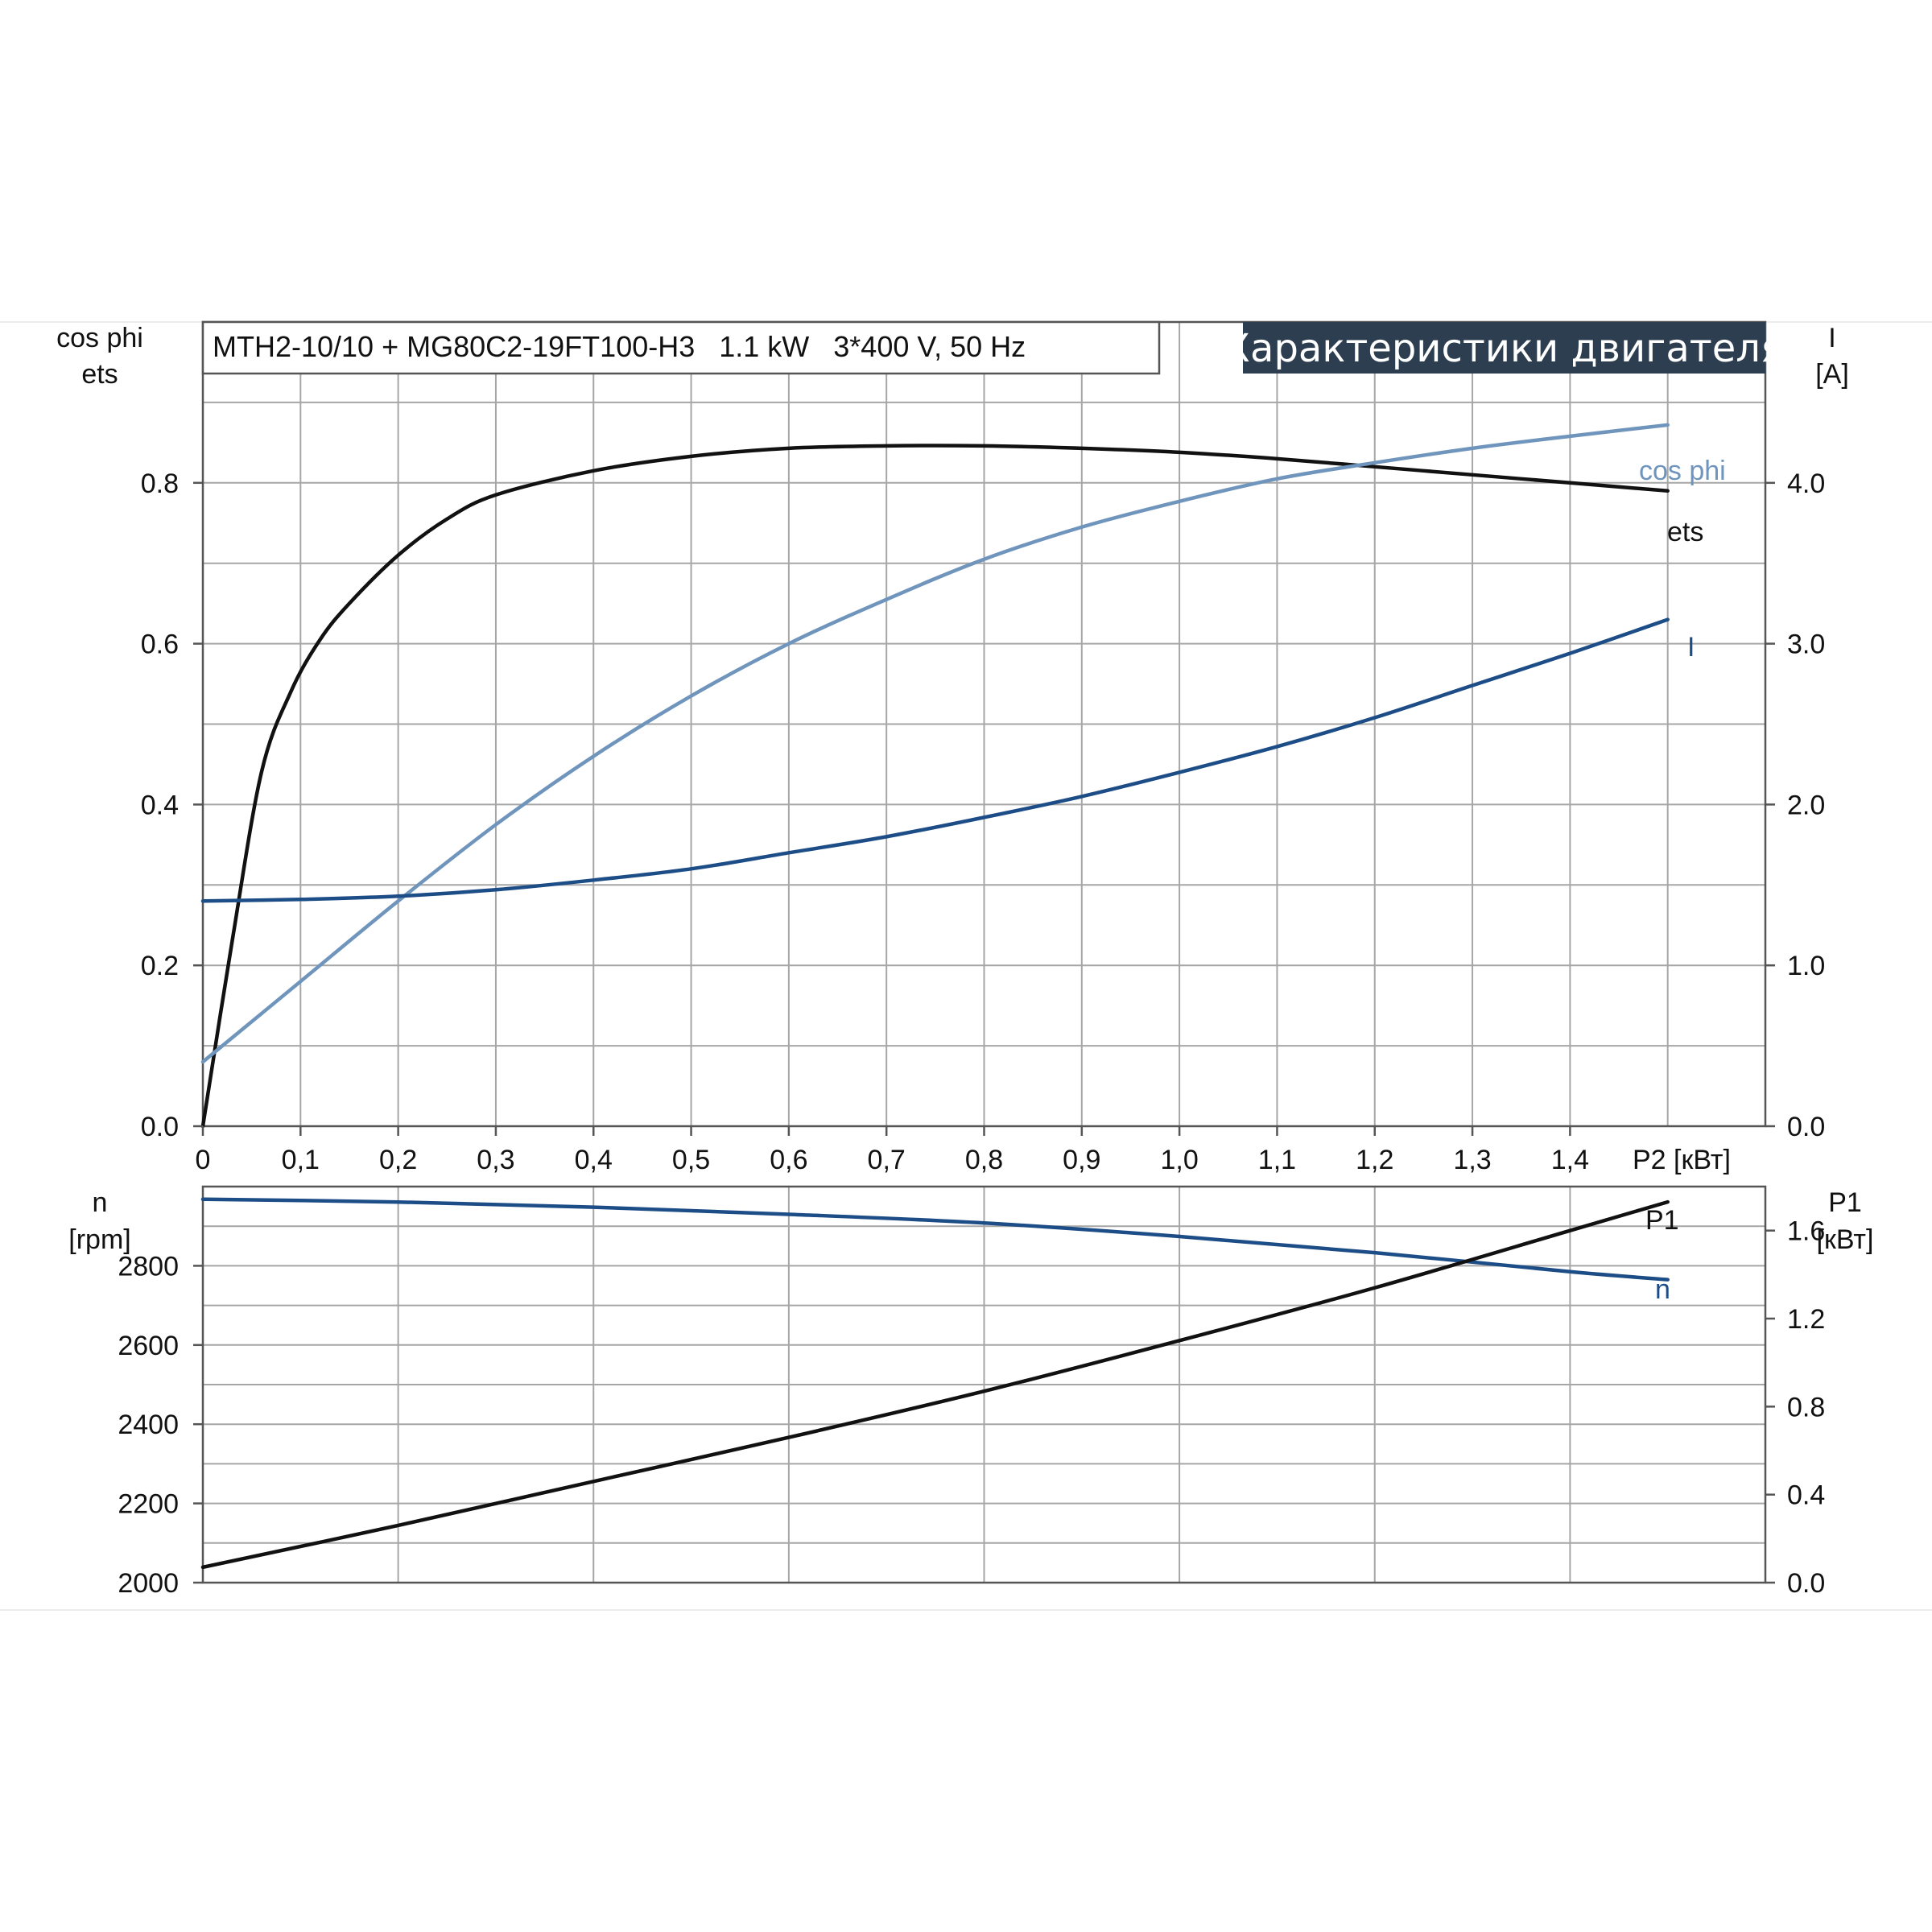 This screenshot has height=1932, width=1932. I want to click on bottom-left-axis-title-1: n, so click(100, 1202).